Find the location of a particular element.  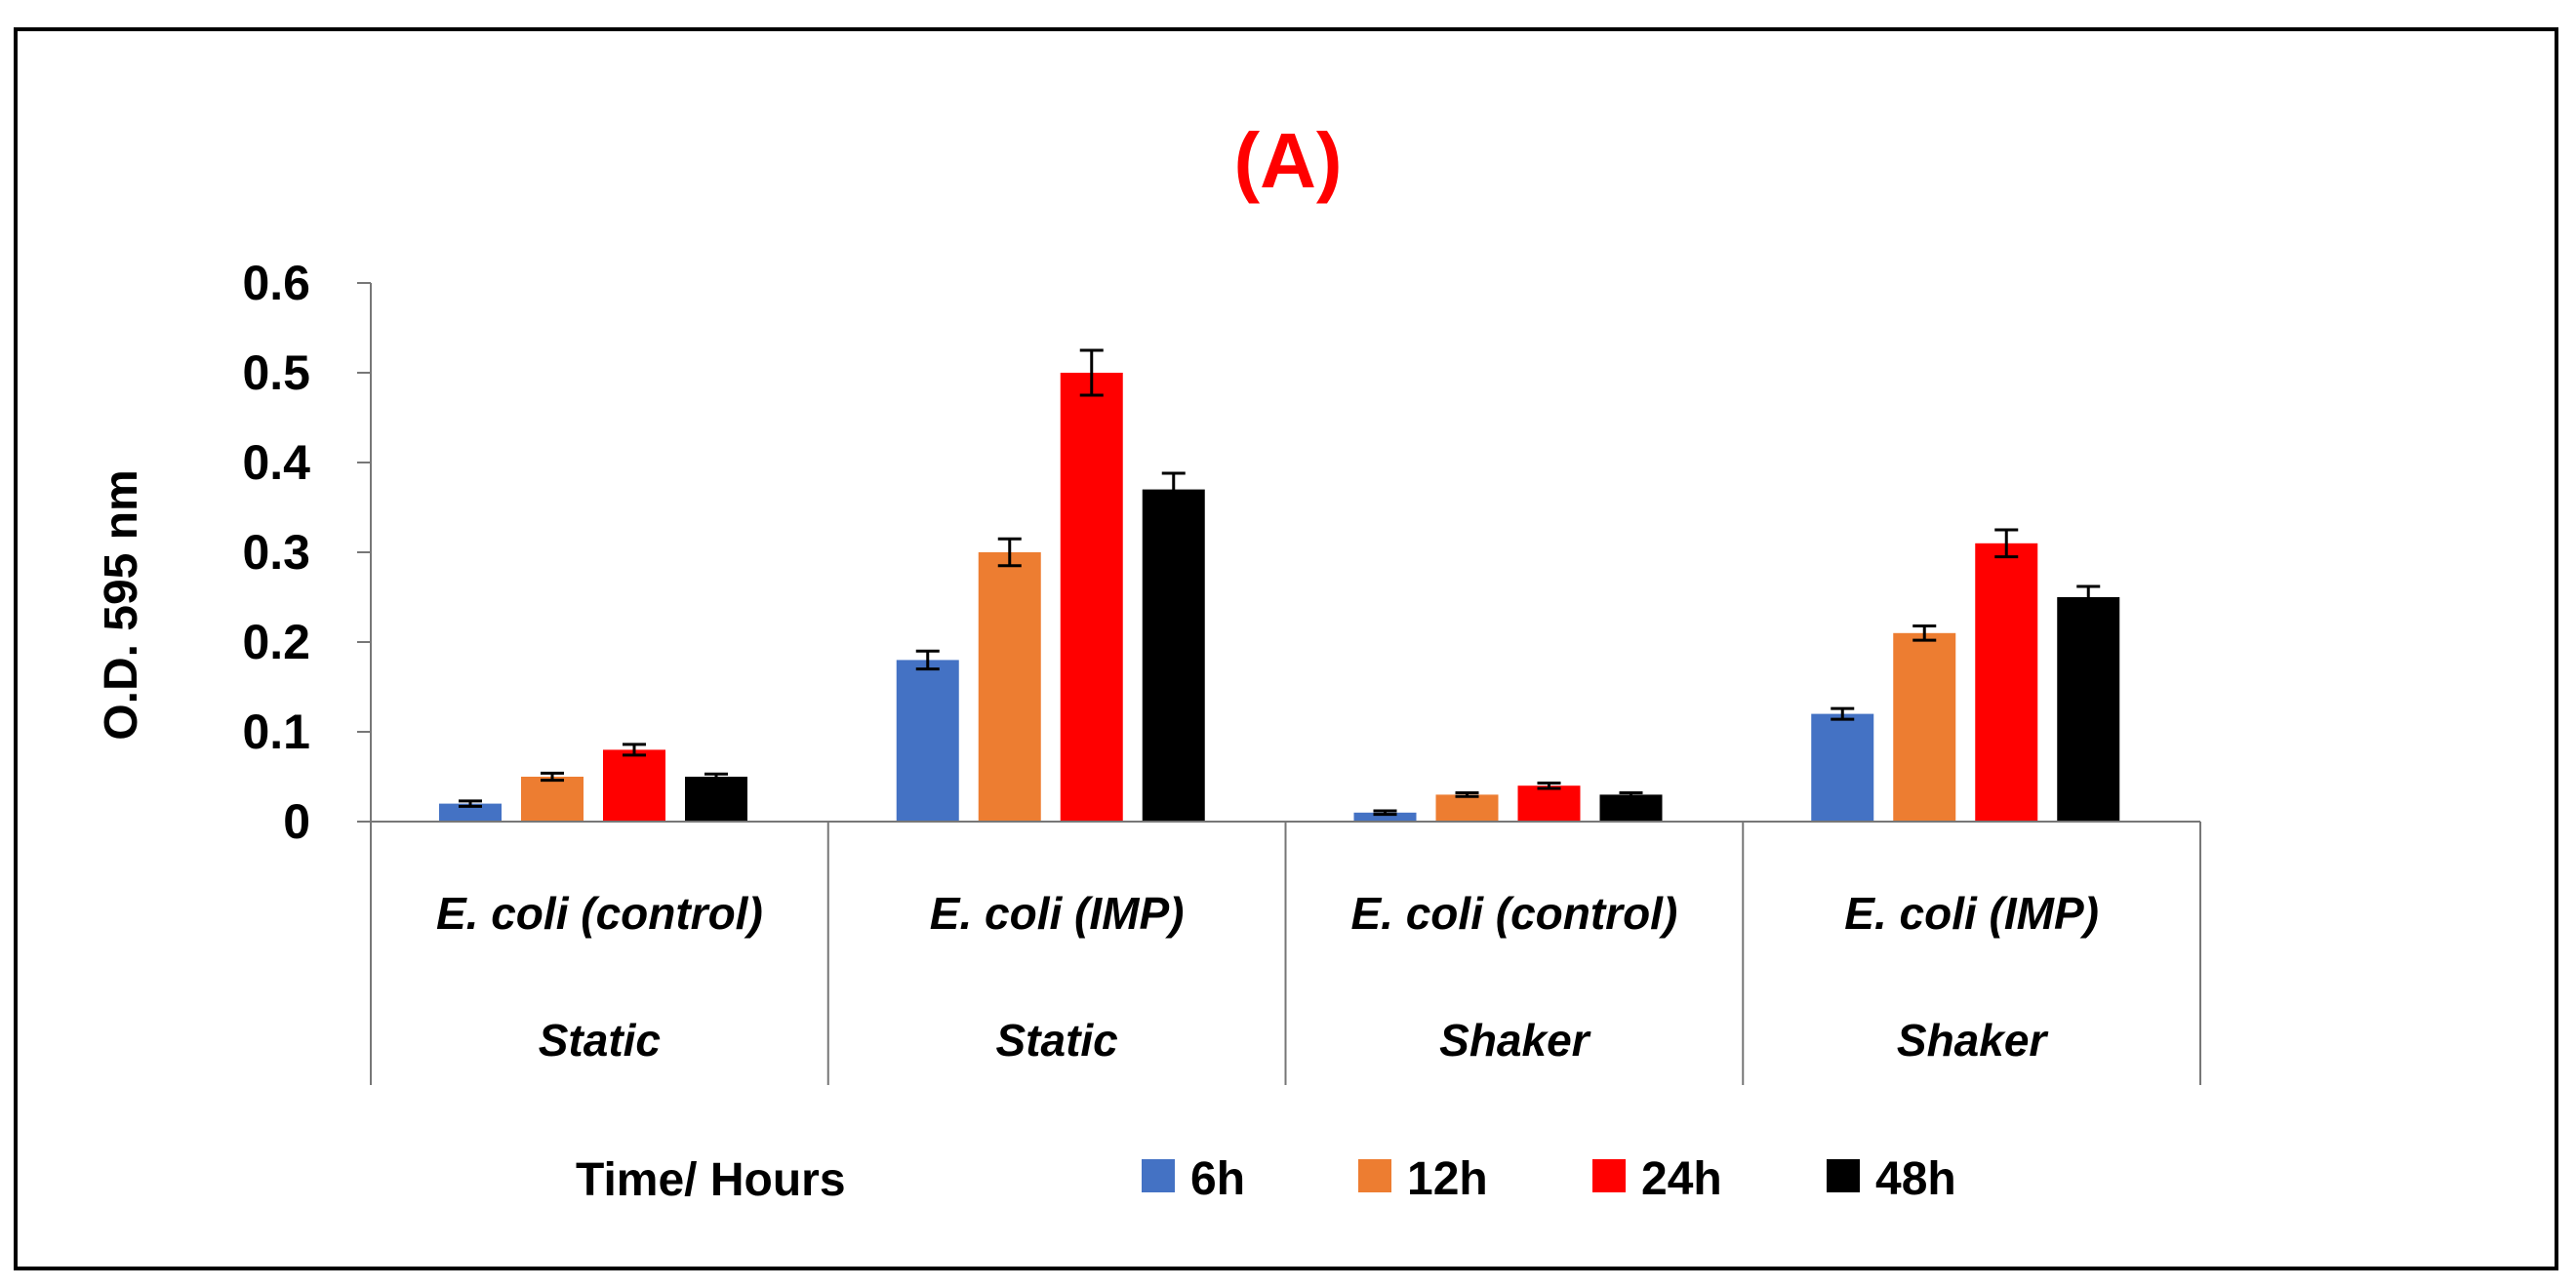

y-tick-label: 0.4 is located at coordinates (276, 462).